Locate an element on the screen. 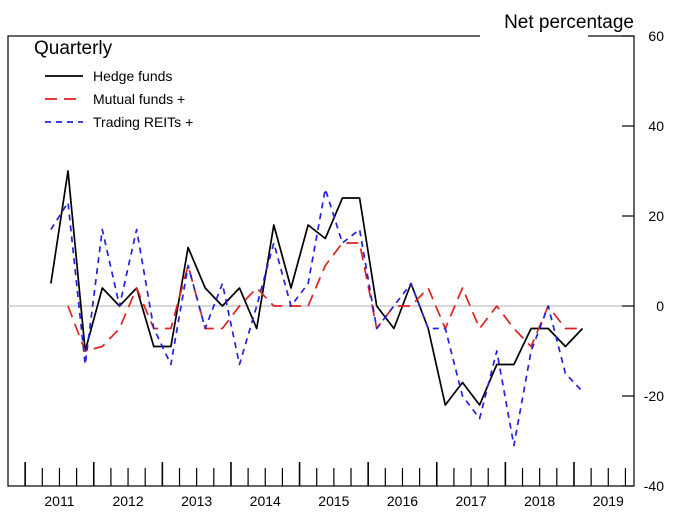  x-tick-label: 2016 is located at coordinates (402, 501).